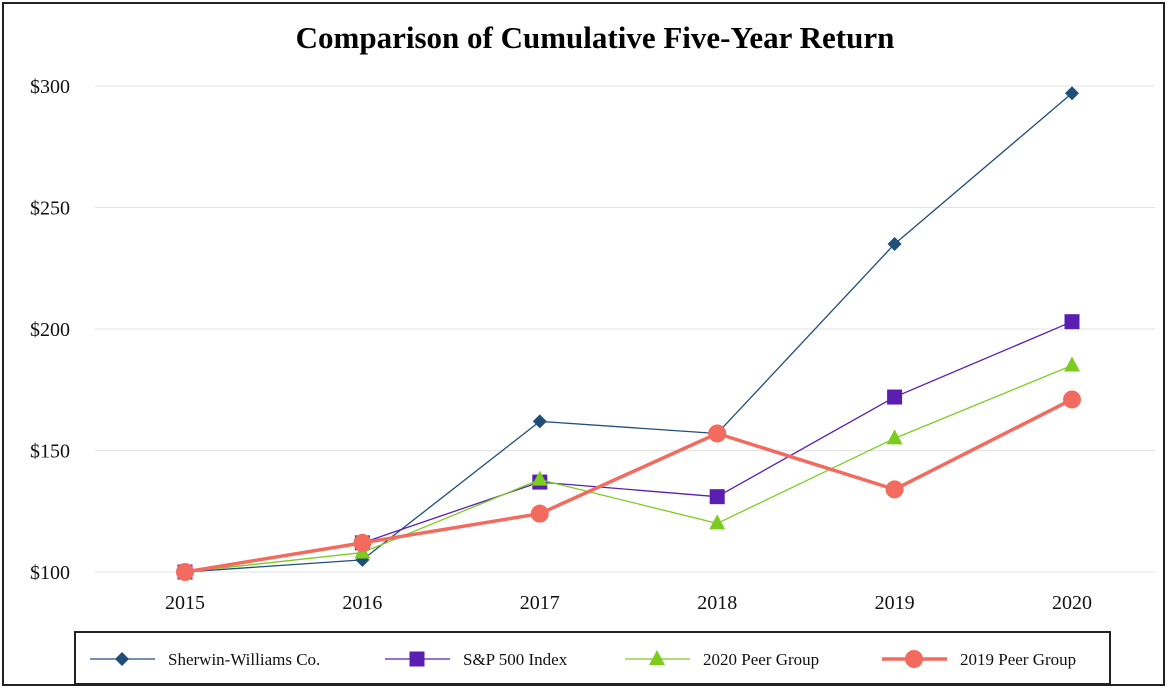  What do you see at coordinates (761, 659) in the screenshot?
I see `legend-label: 2020 Peer Group` at bounding box center [761, 659].